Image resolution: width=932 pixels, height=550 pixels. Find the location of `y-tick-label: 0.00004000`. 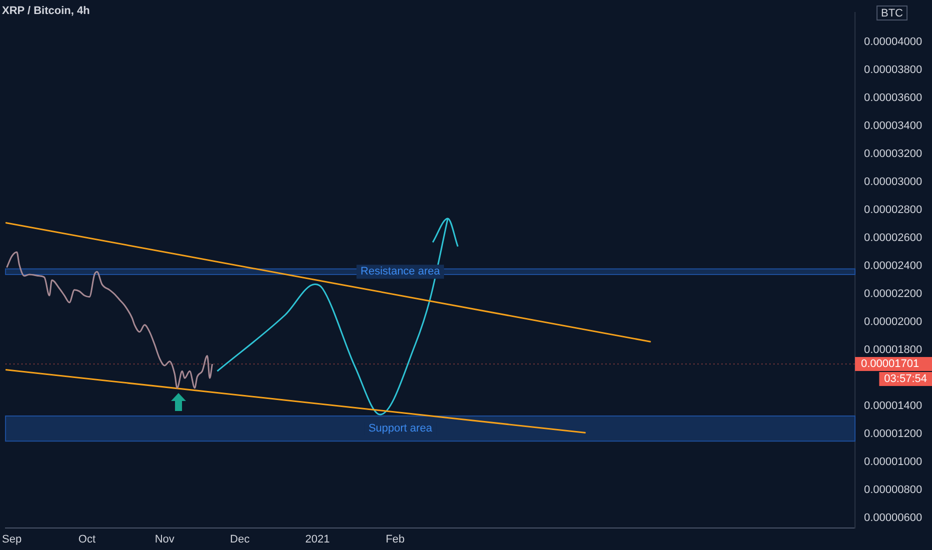

y-tick-label: 0.00004000 is located at coordinates (893, 42).